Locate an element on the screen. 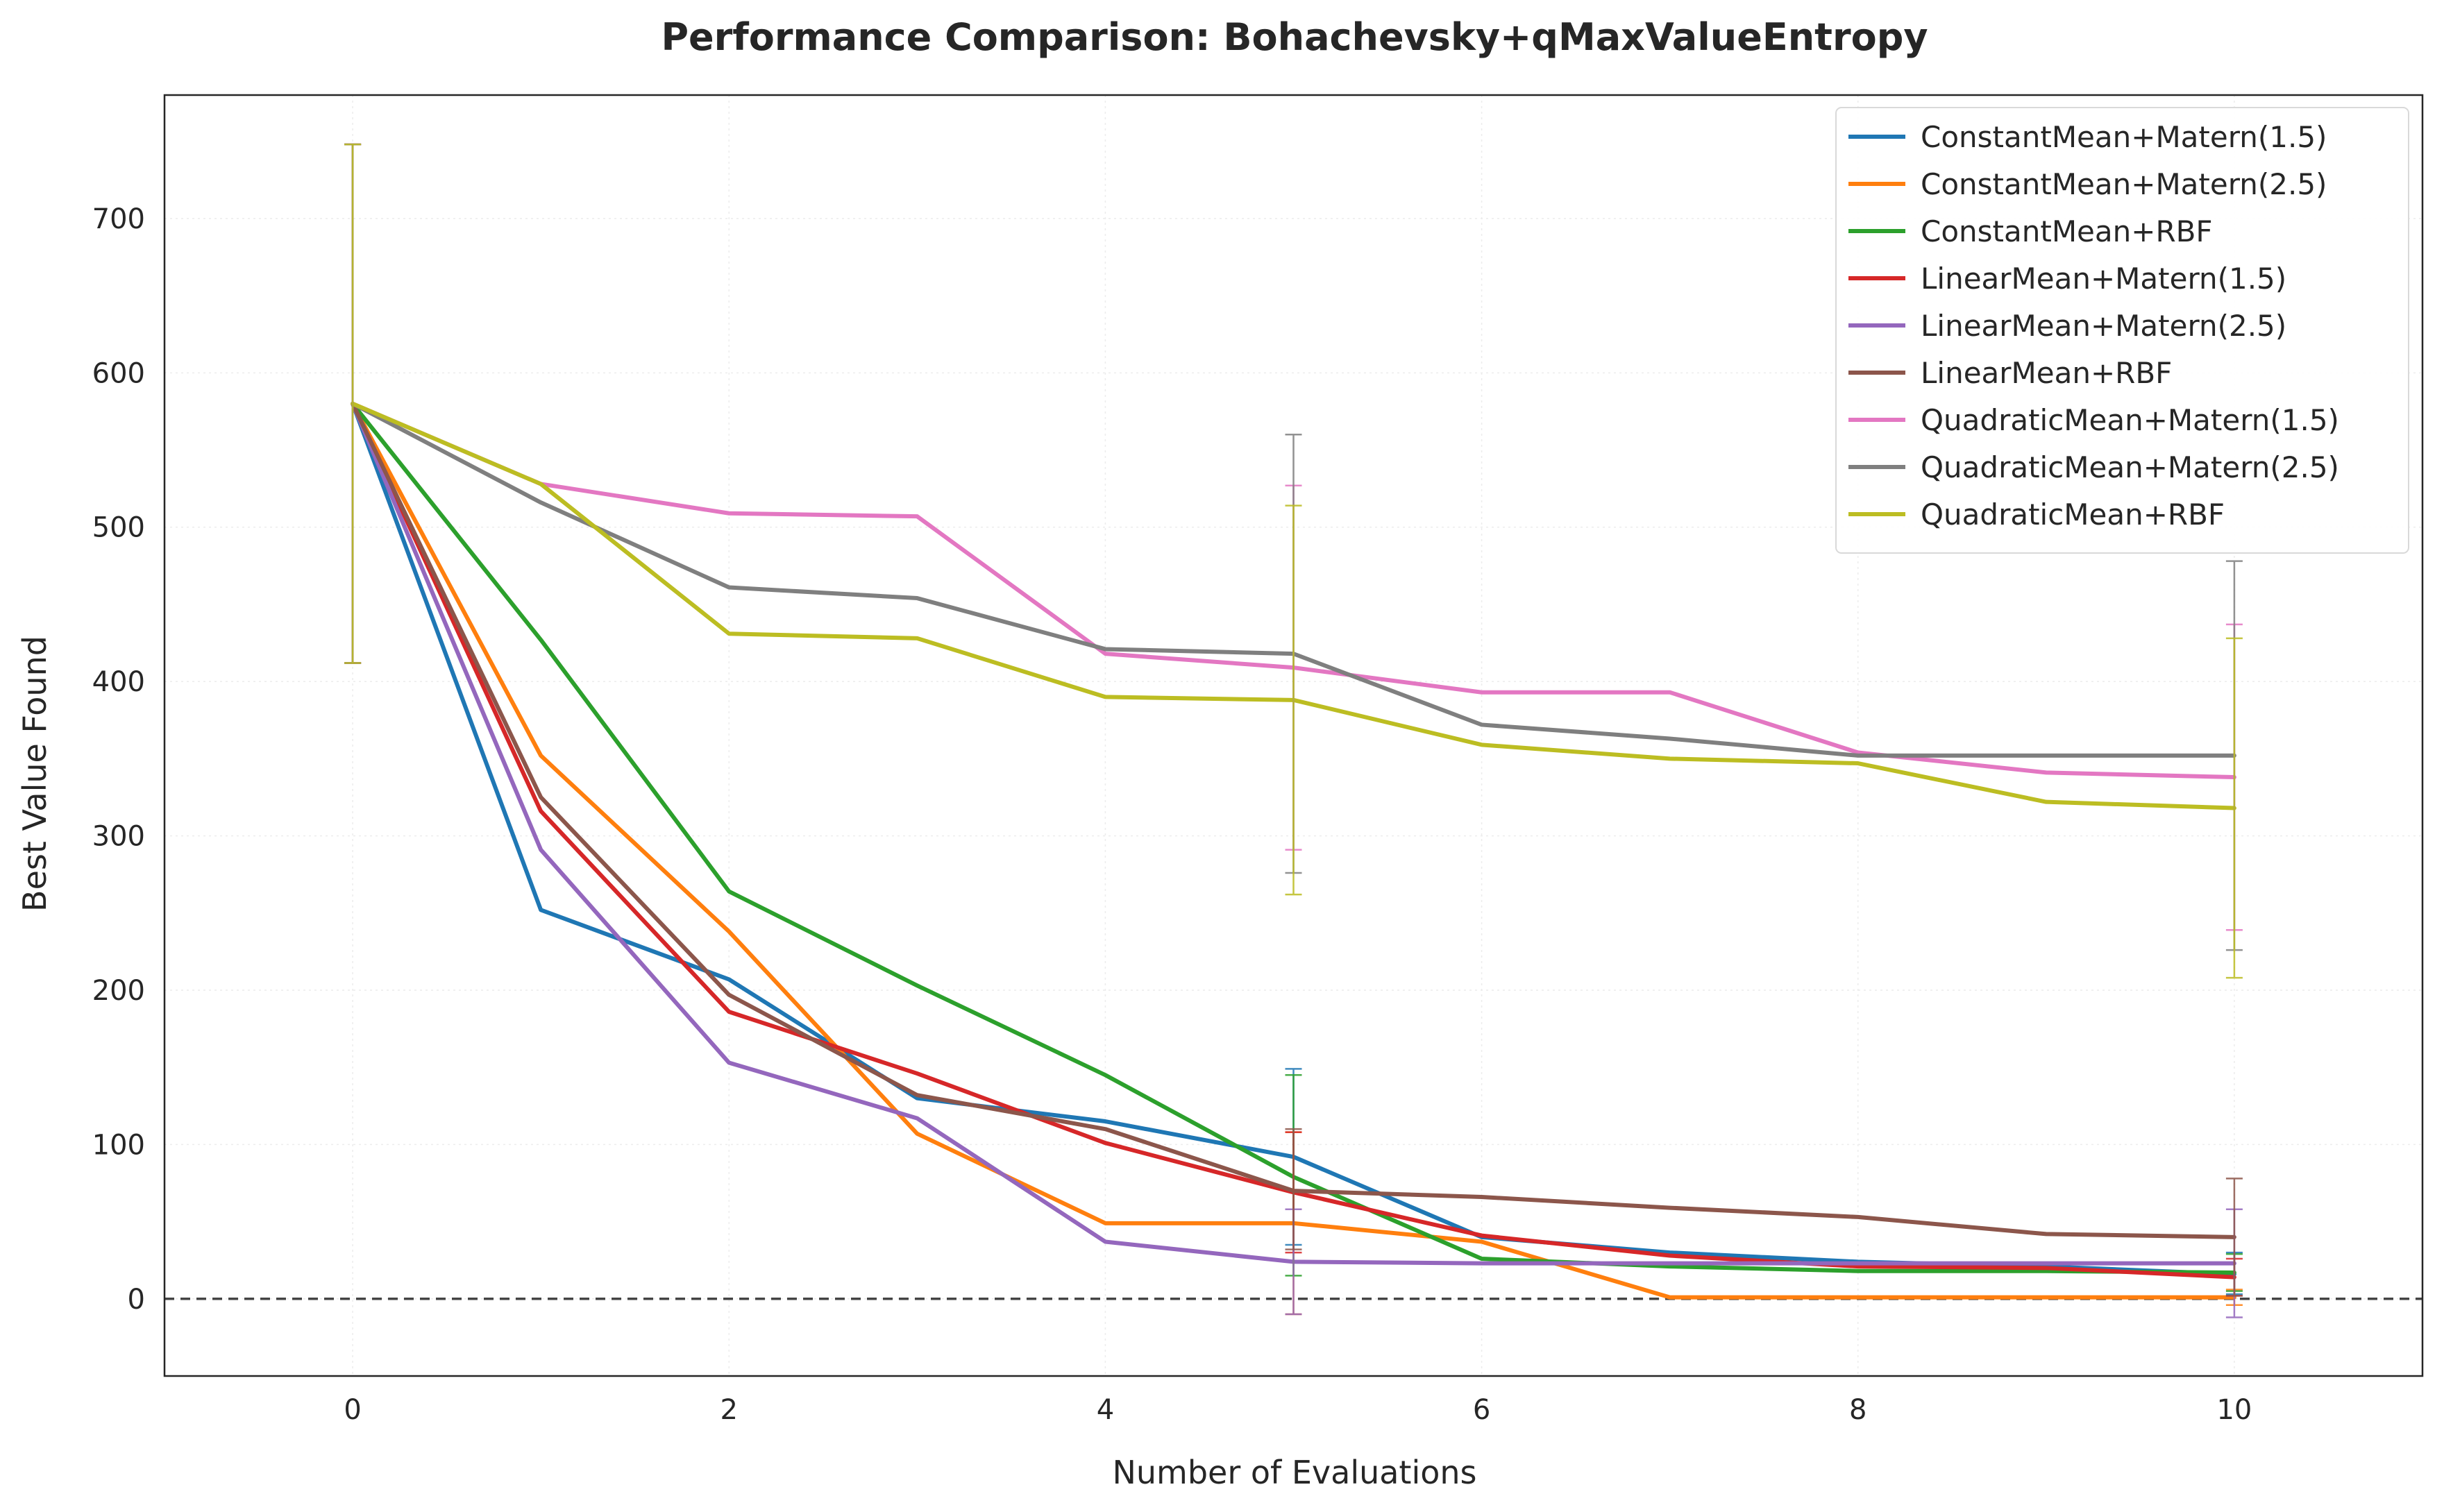  x-axis-ticks: 0 2 4 6 8 10 is located at coordinates (1298, 1410).